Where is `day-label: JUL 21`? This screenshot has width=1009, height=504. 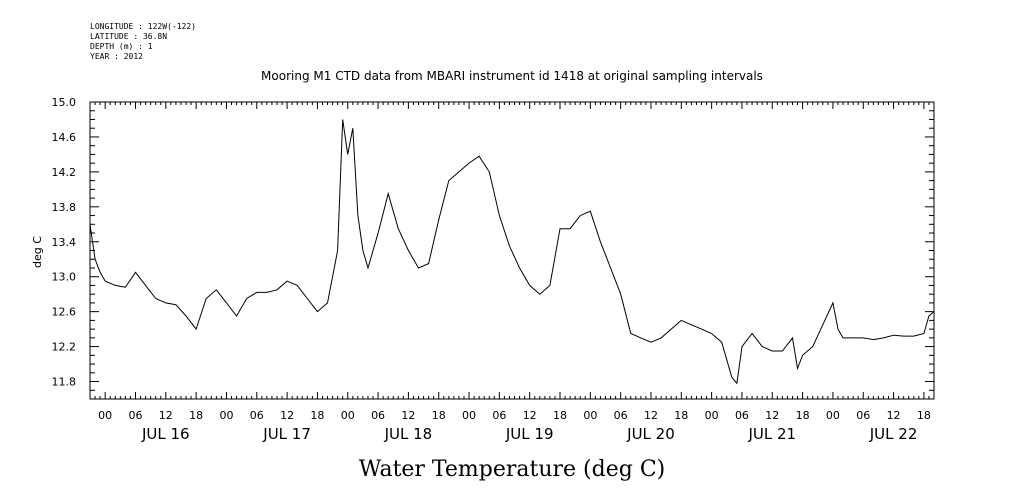
day-label: JUL 21 is located at coordinates (771, 434).